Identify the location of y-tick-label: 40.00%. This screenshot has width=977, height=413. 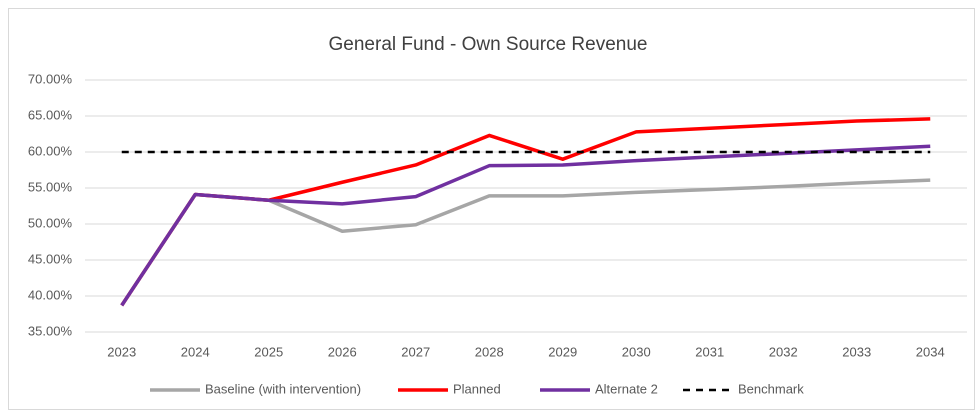
(50, 294).